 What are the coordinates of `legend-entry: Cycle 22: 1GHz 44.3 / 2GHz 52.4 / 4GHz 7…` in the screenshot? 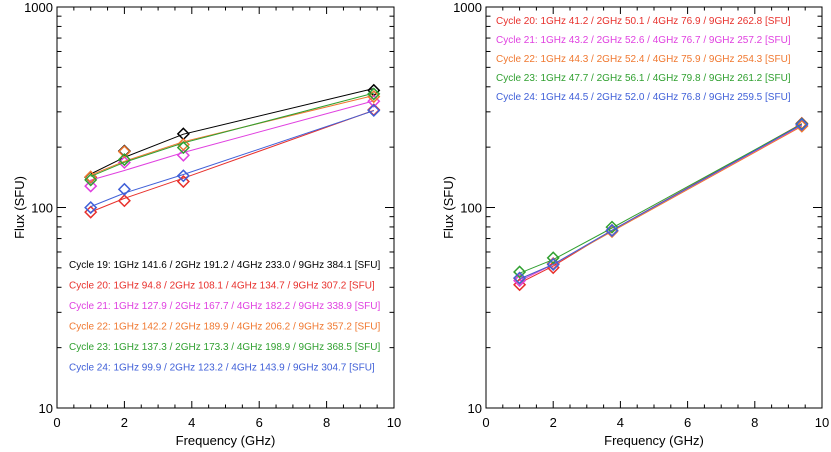 It's located at (643, 59).